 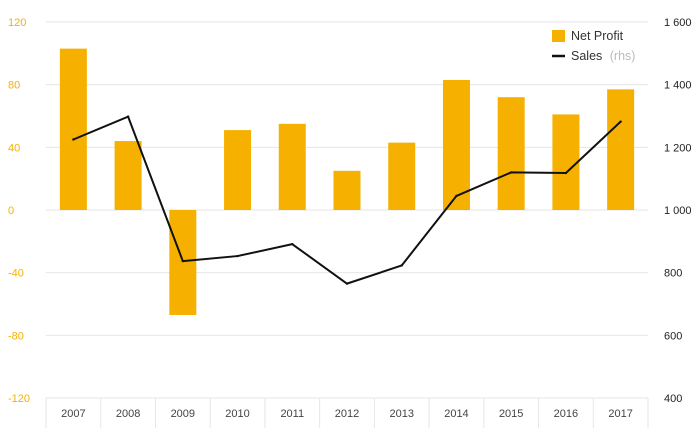 I want to click on right-tick-label: 400, so click(x=673, y=399).